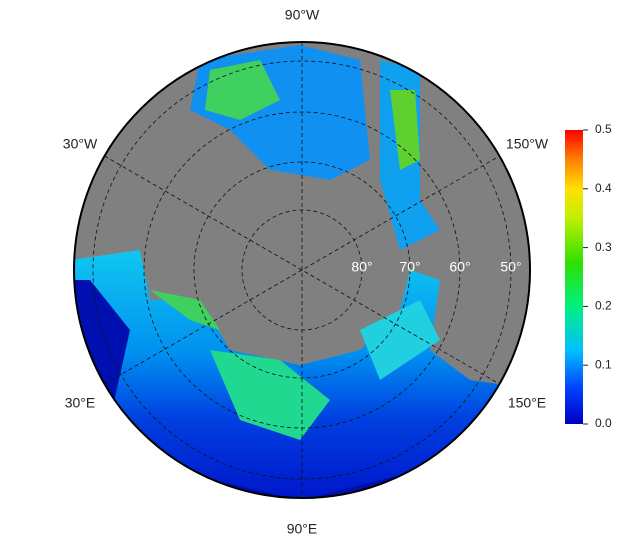  What do you see at coordinates (80, 144) in the screenshot?
I see `meridian-label: 30°W` at bounding box center [80, 144].